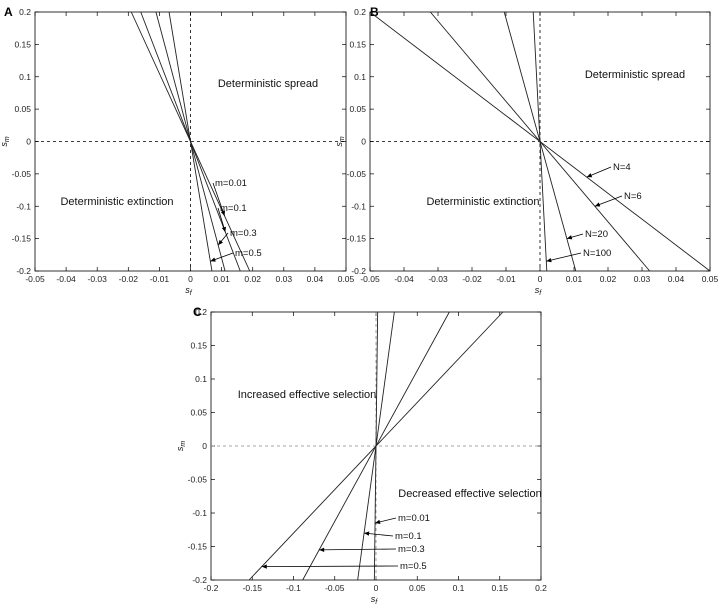  I want to click on panel-b-series-line, so click(540, 141).